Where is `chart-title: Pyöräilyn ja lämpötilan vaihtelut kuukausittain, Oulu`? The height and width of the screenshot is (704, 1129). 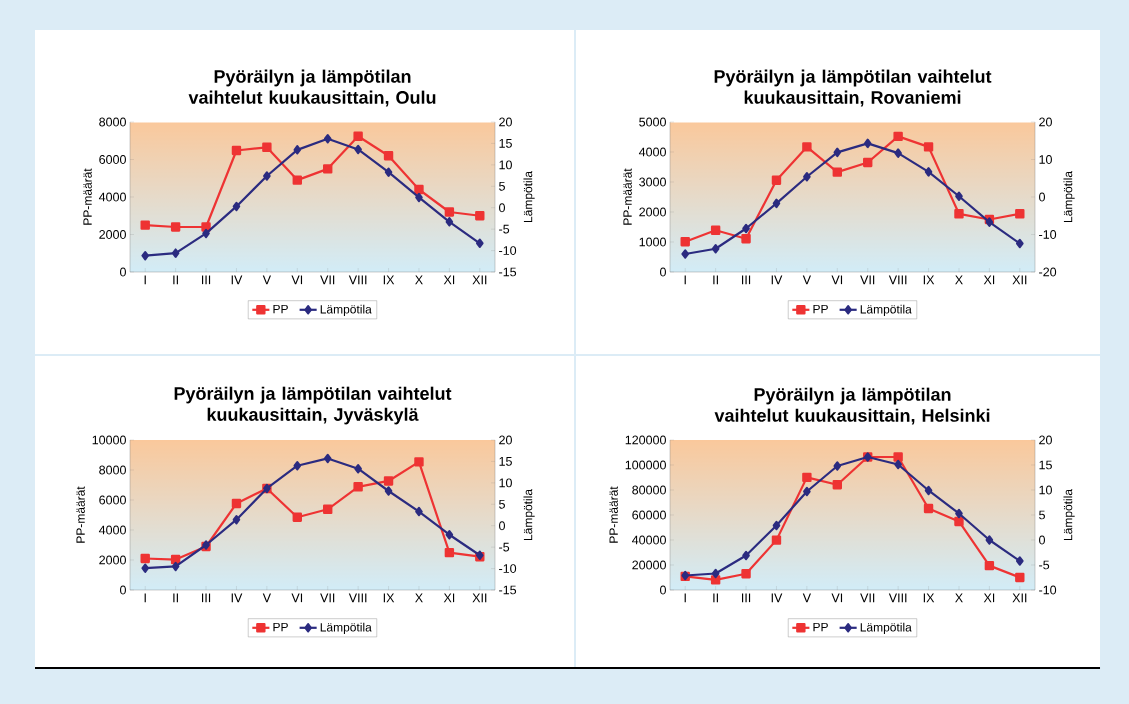 chart-title: Pyöräilyn ja lämpötilan vaihtelut kuukausittain, Oulu is located at coordinates (312, 88).